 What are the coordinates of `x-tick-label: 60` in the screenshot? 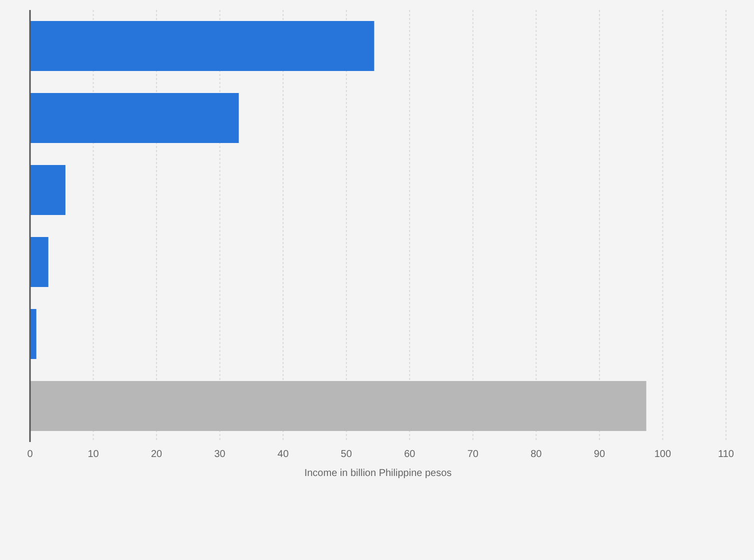 It's located at (410, 454).